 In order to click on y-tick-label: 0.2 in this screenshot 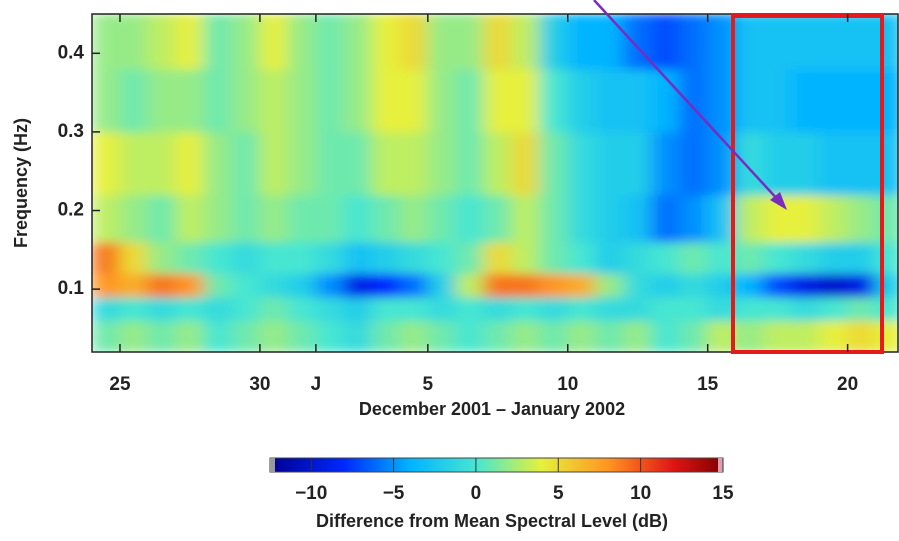, I will do `click(71, 210)`.